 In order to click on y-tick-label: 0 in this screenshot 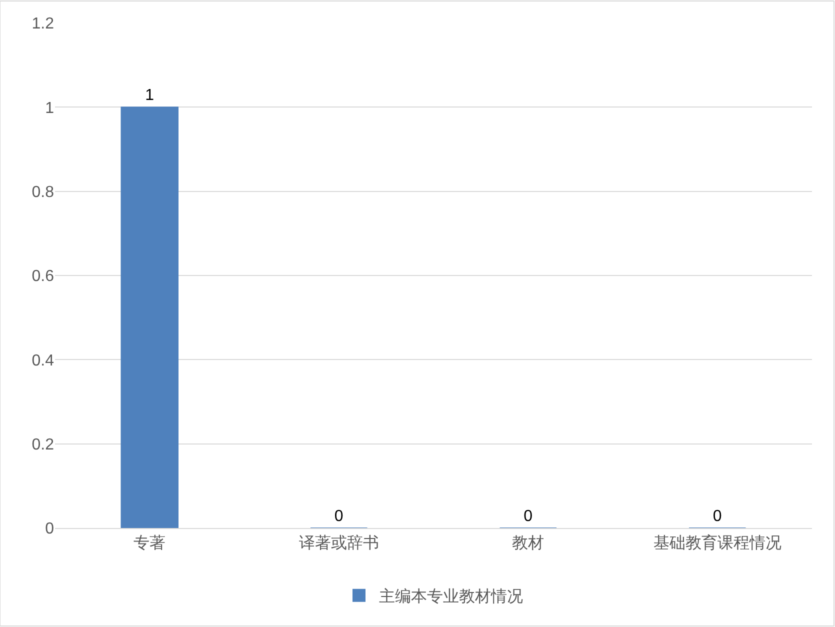, I will do `click(49, 529)`.